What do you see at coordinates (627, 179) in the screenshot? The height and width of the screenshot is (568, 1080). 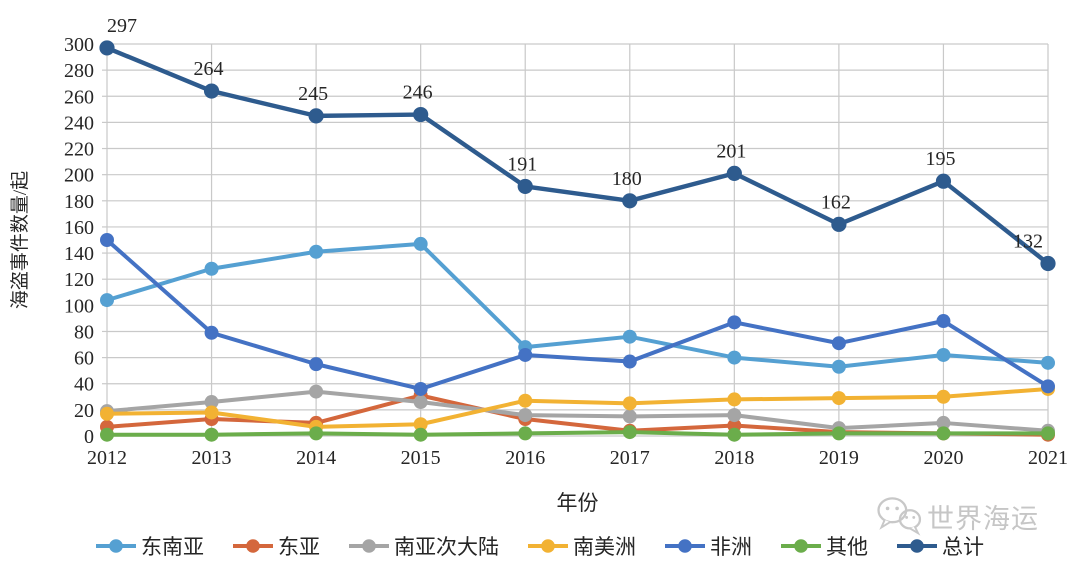 I see `data-label: 180` at bounding box center [627, 179].